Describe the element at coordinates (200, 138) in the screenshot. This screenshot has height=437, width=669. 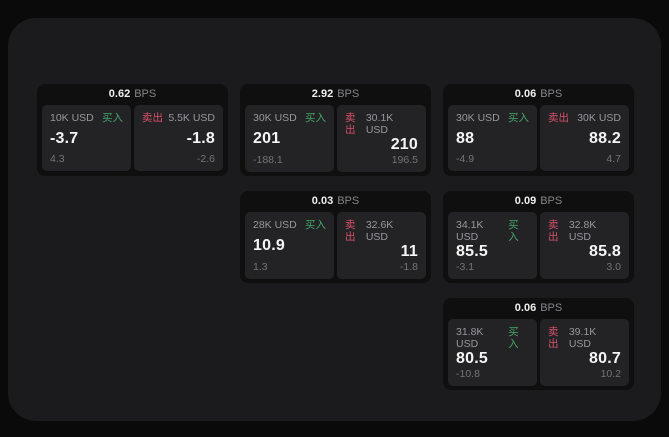
I see `sell-price: -1.8` at that location.